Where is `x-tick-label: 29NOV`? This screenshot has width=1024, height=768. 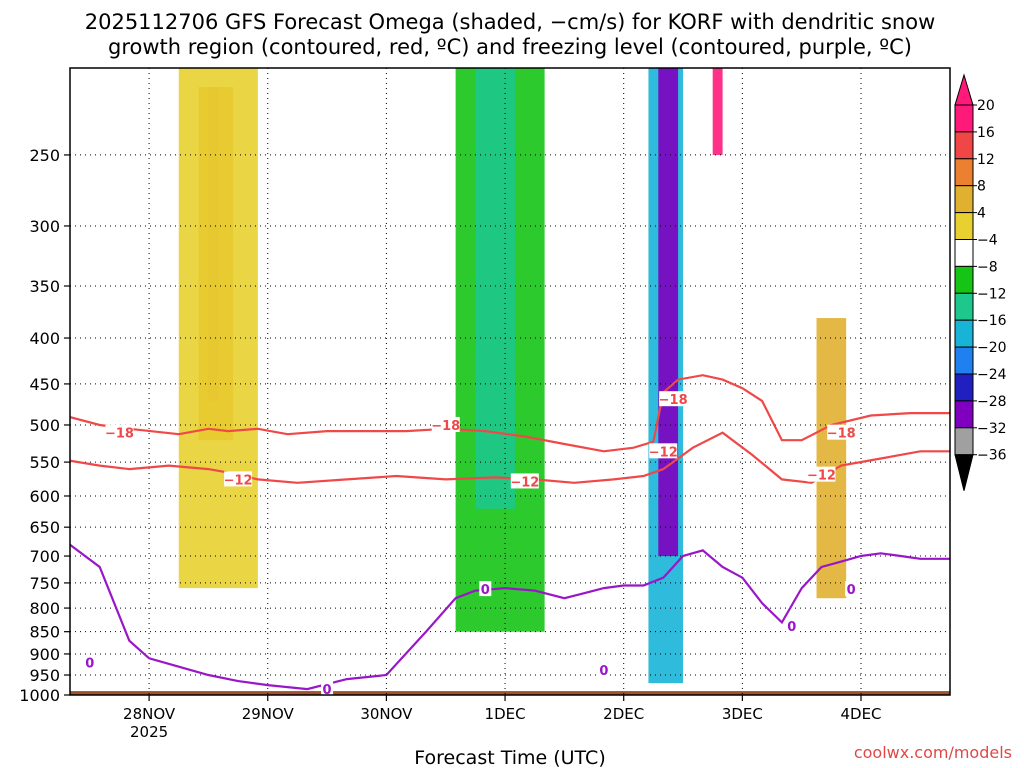 x-tick-label: 29NOV is located at coordinates (268, 714).